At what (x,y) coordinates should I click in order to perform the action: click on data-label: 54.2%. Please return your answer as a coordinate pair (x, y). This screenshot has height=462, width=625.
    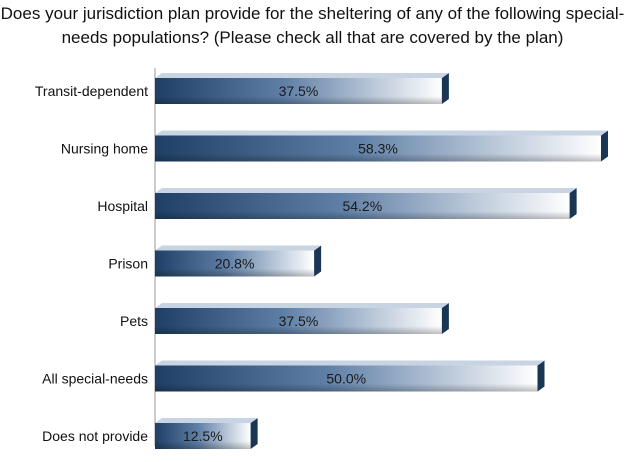
    Looking at the image, I should click on (362, 206).